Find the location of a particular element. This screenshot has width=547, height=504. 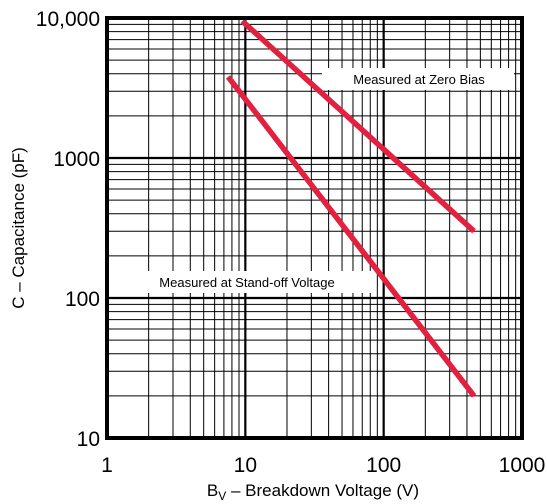

y-tick-label: 1000 is located at coordinates (76, 159).